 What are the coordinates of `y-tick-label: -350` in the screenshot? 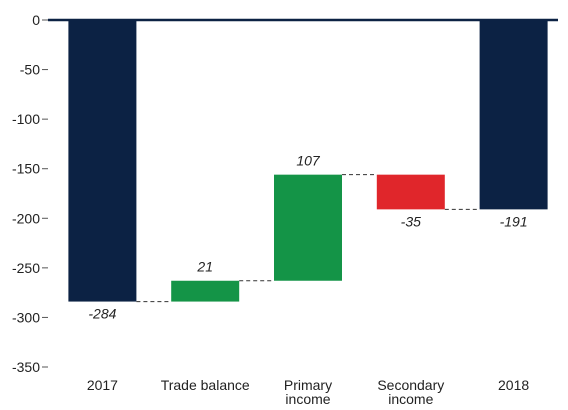 It's located at (26, 367).